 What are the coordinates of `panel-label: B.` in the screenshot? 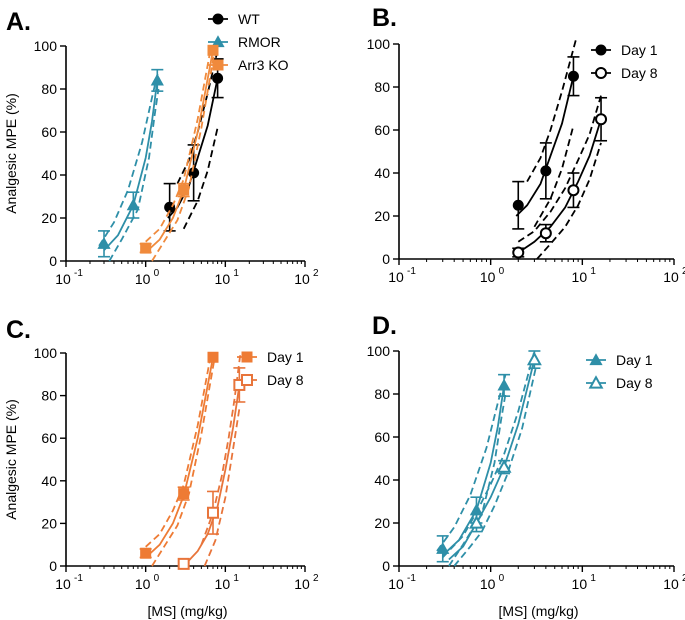 It's located at (384, 18).